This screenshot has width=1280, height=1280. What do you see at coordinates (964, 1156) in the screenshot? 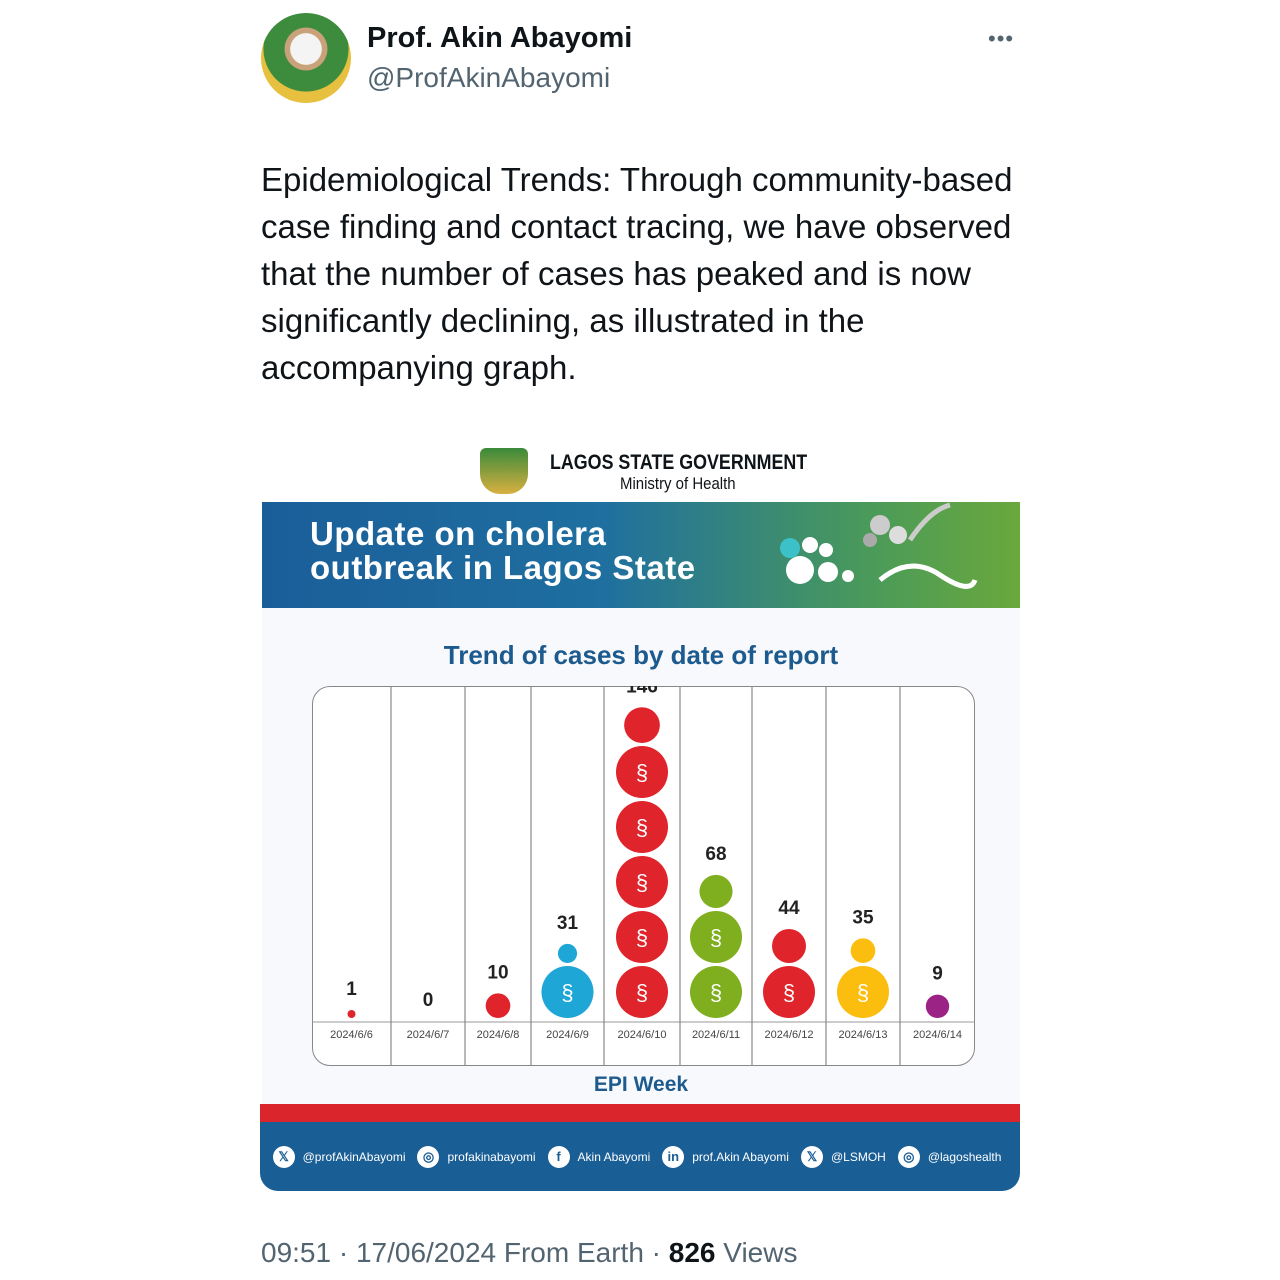
I see `social-label: @lagoshealth` at bounding box center [964, 1156].